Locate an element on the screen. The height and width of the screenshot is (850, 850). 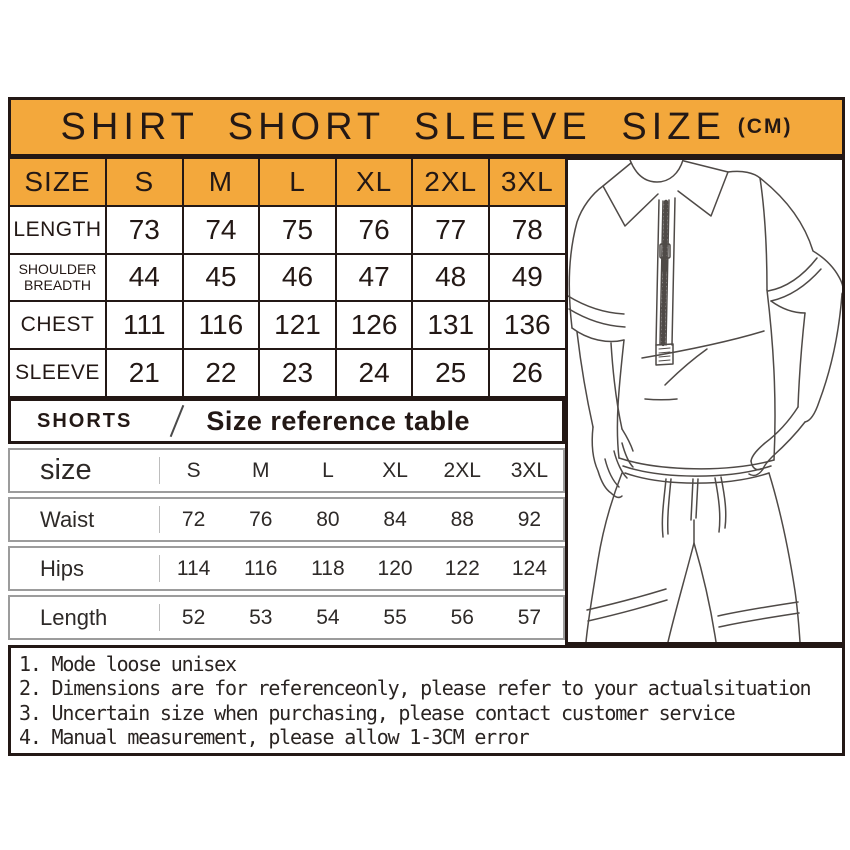
size-value-cell: 47 is located at coordinates (374, 277).